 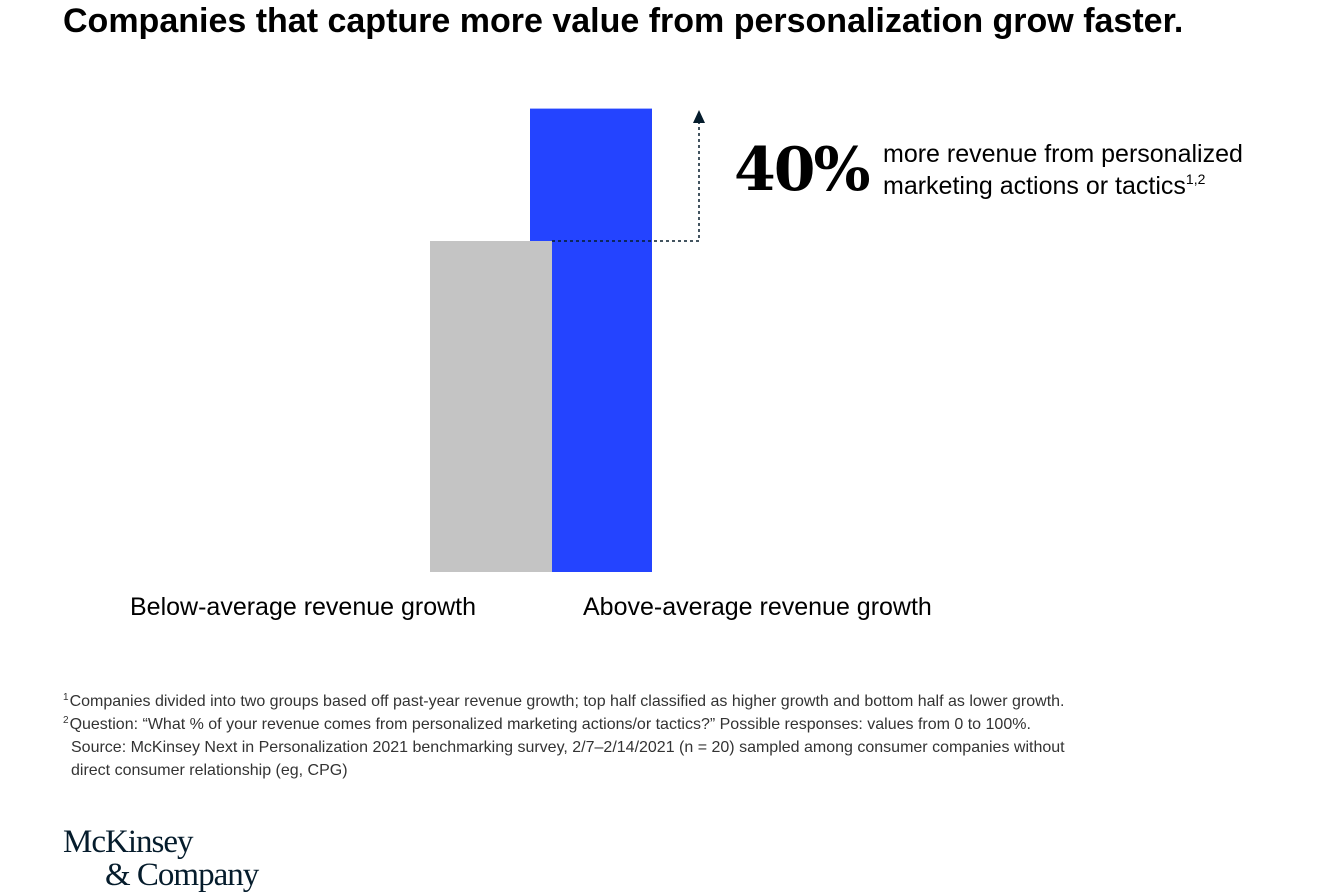 What do you see at coordinates (209, 770) in the screenshot?
I see `source-line-2: direct consumer relationship (eg, CPG)` at bounding box center [209, 770].